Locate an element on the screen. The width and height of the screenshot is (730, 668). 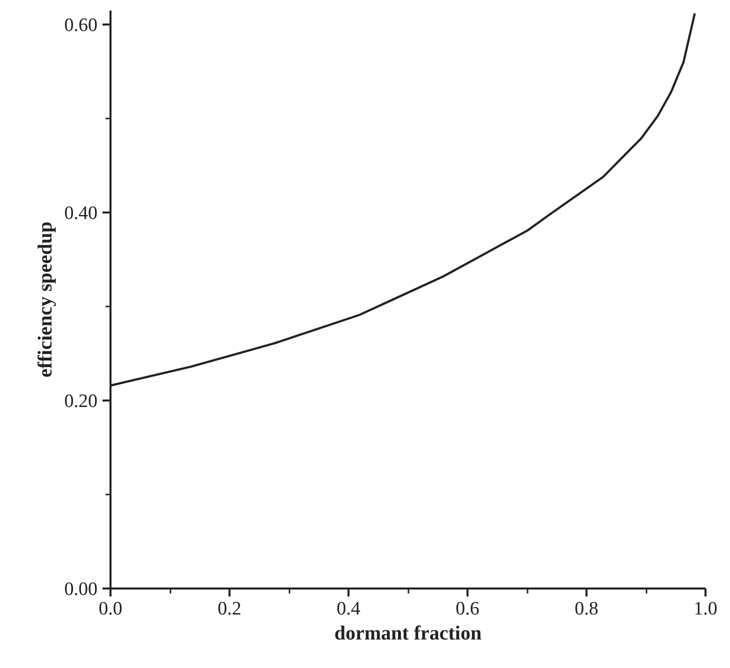
x-tick-label: 0.4 is located at coordinates (348, 609).